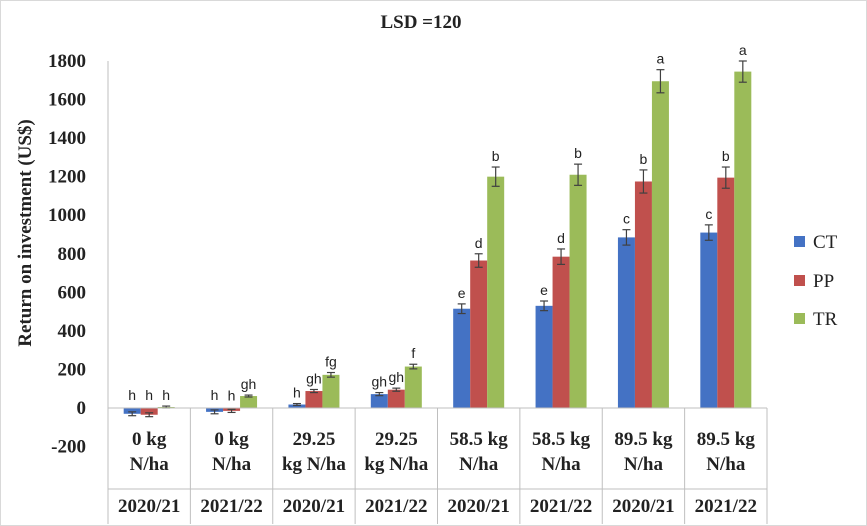  Describe the element at coordinates (67, 100) in the screenshot. I see `y-tick-label: 1600` at that location.